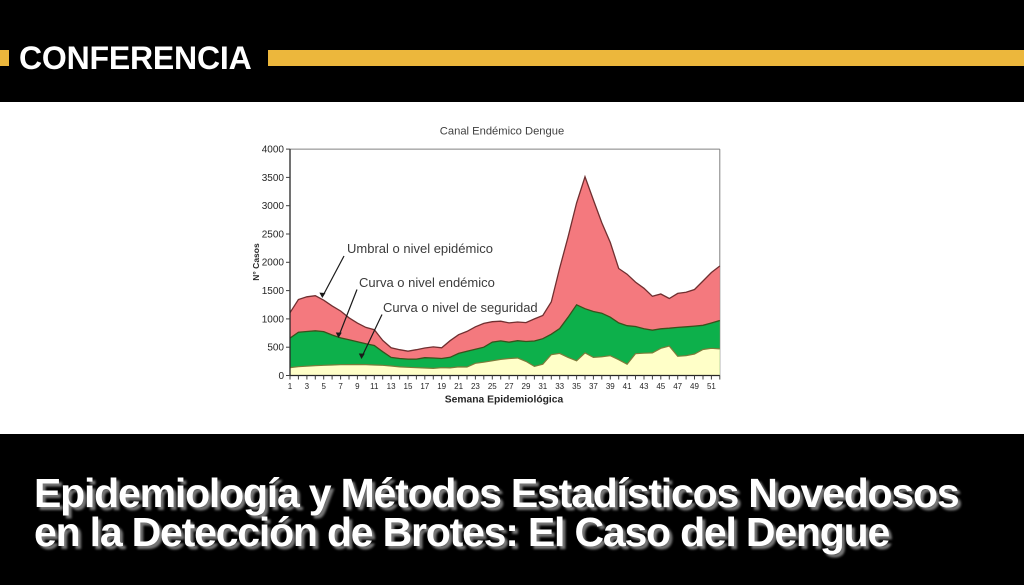 This screenshot has height=585, width=1024. What do you see at coordinates (374, 386) in the screenshot?
I see `svg-text: 11` at bounding box center [374, 386].